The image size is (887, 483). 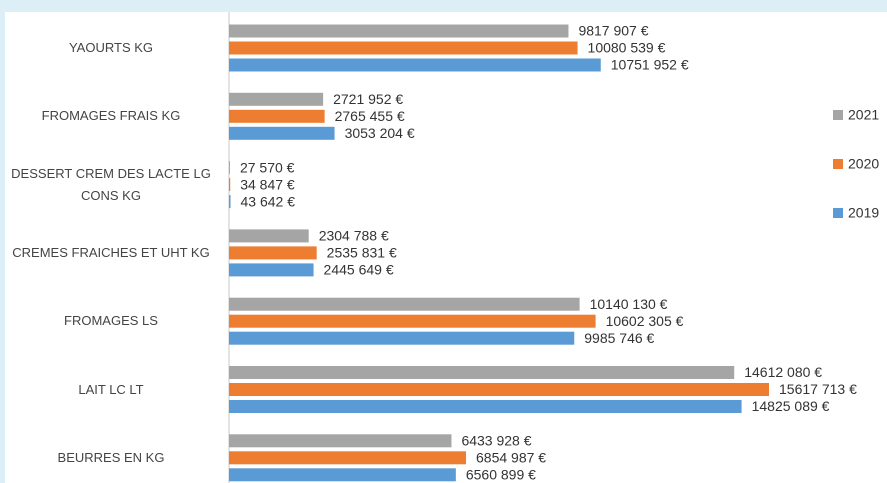 What do you see at coordinates (362, 253) in the screenshot?
I see `value-label: 2535 831 €` at bounding box center [362, 253].